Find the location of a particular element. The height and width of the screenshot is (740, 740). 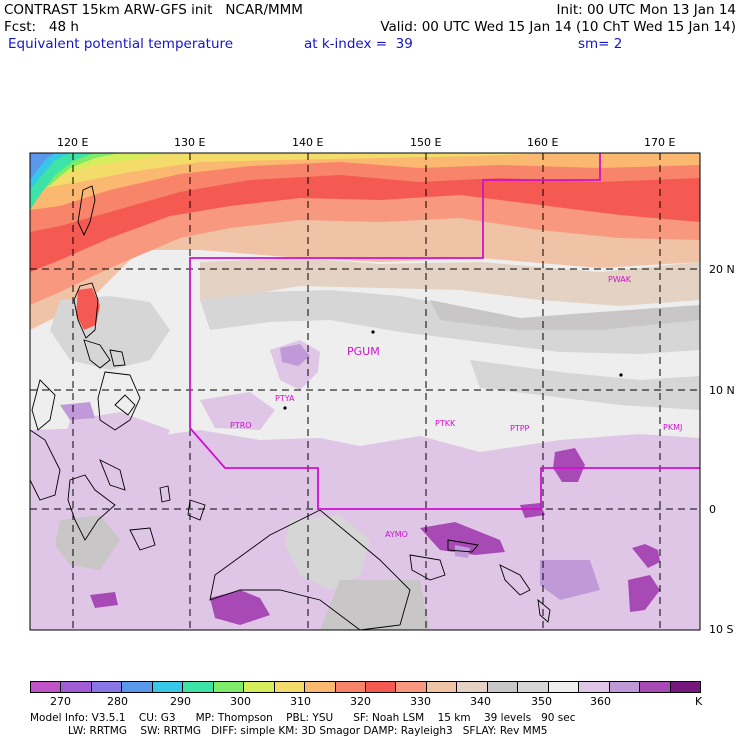

sulawesi-coast is located at coordinates (91, 507).